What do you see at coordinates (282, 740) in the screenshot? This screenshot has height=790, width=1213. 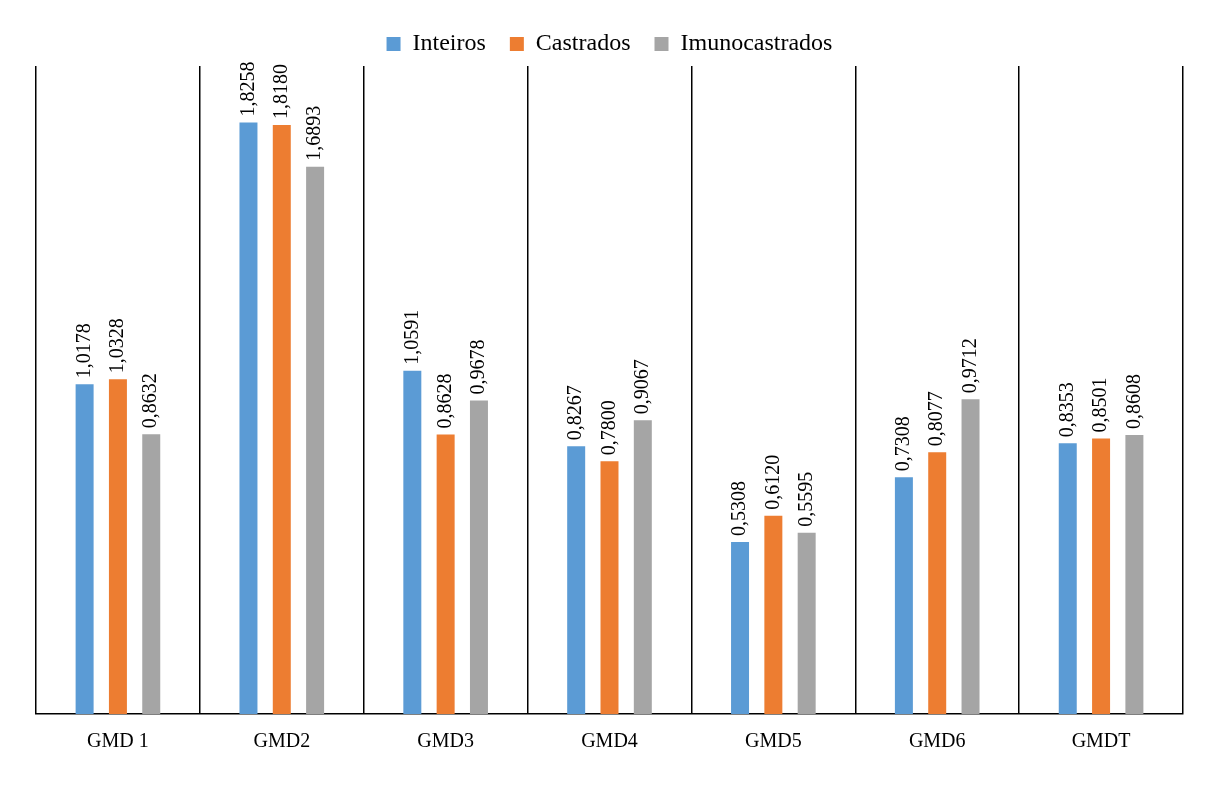 I see `x-tick-label: GMD2` at bounding box center [282, 740].